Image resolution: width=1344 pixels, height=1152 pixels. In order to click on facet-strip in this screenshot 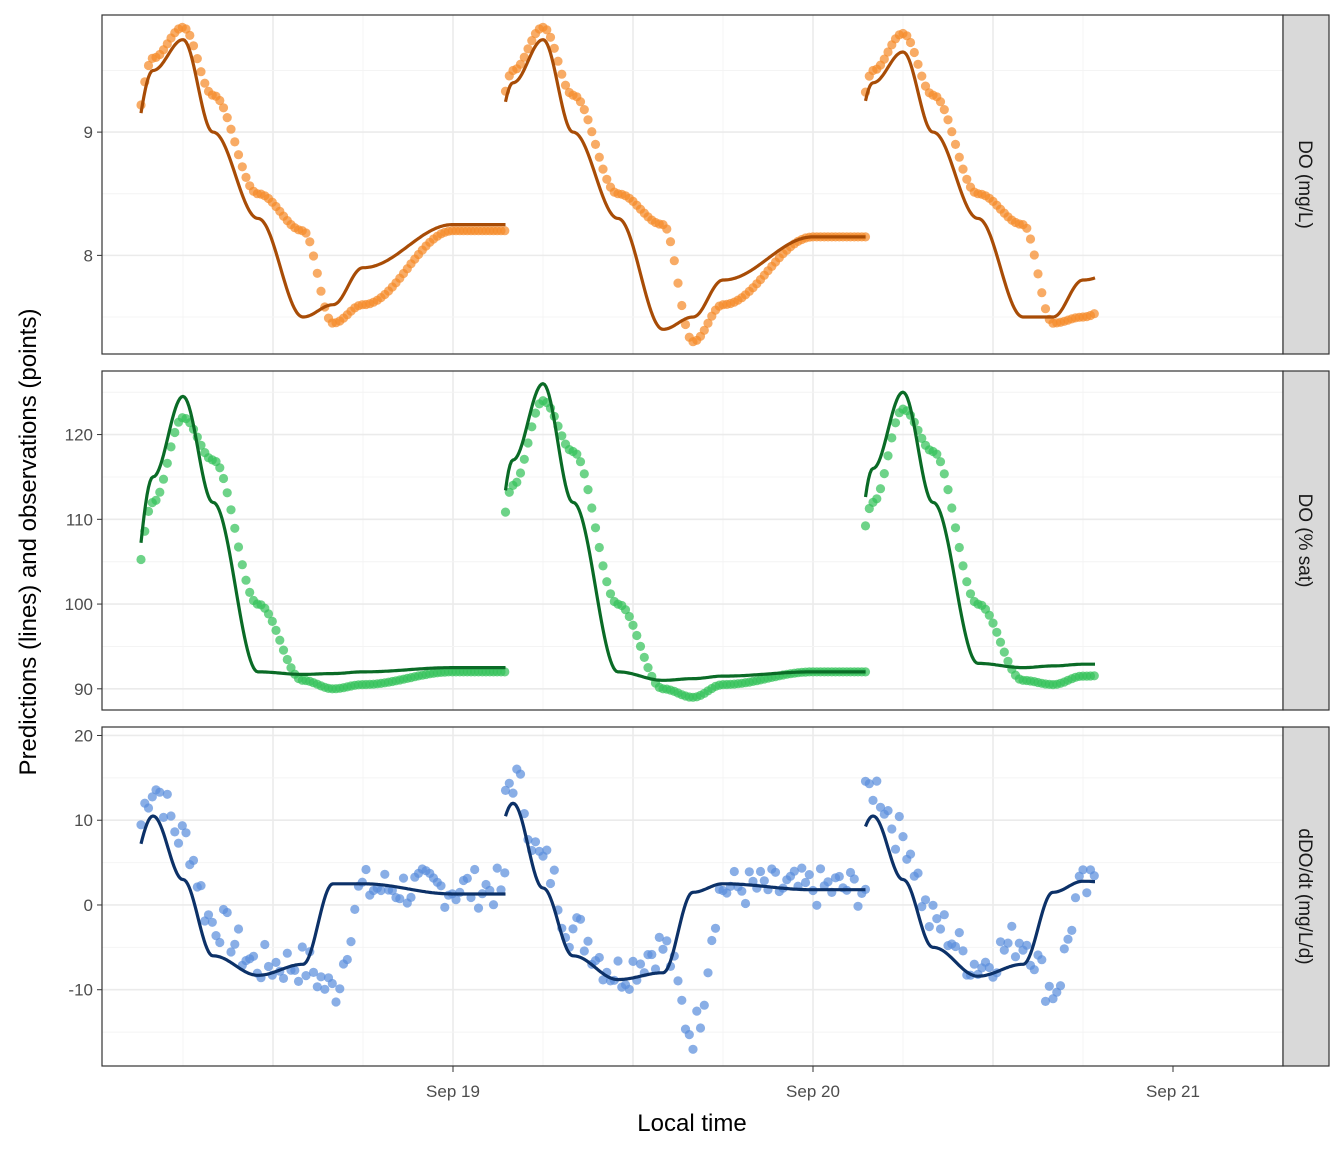, I will do `click(1306, 184)`.